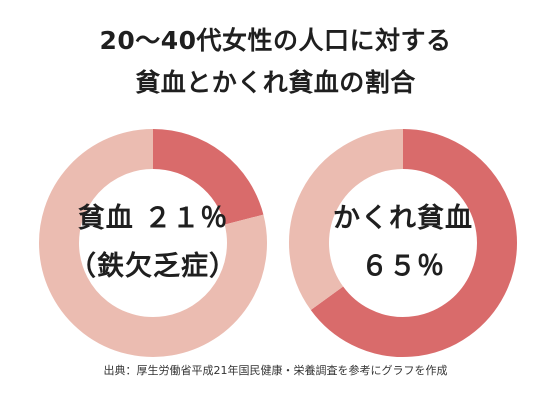 The width and height of the screenshot is (551, 412). Describe the element at coordinates (153, 218) in the screenshot. I see `donut-label-anemia-line1: 貧血 ２１％` at that location.